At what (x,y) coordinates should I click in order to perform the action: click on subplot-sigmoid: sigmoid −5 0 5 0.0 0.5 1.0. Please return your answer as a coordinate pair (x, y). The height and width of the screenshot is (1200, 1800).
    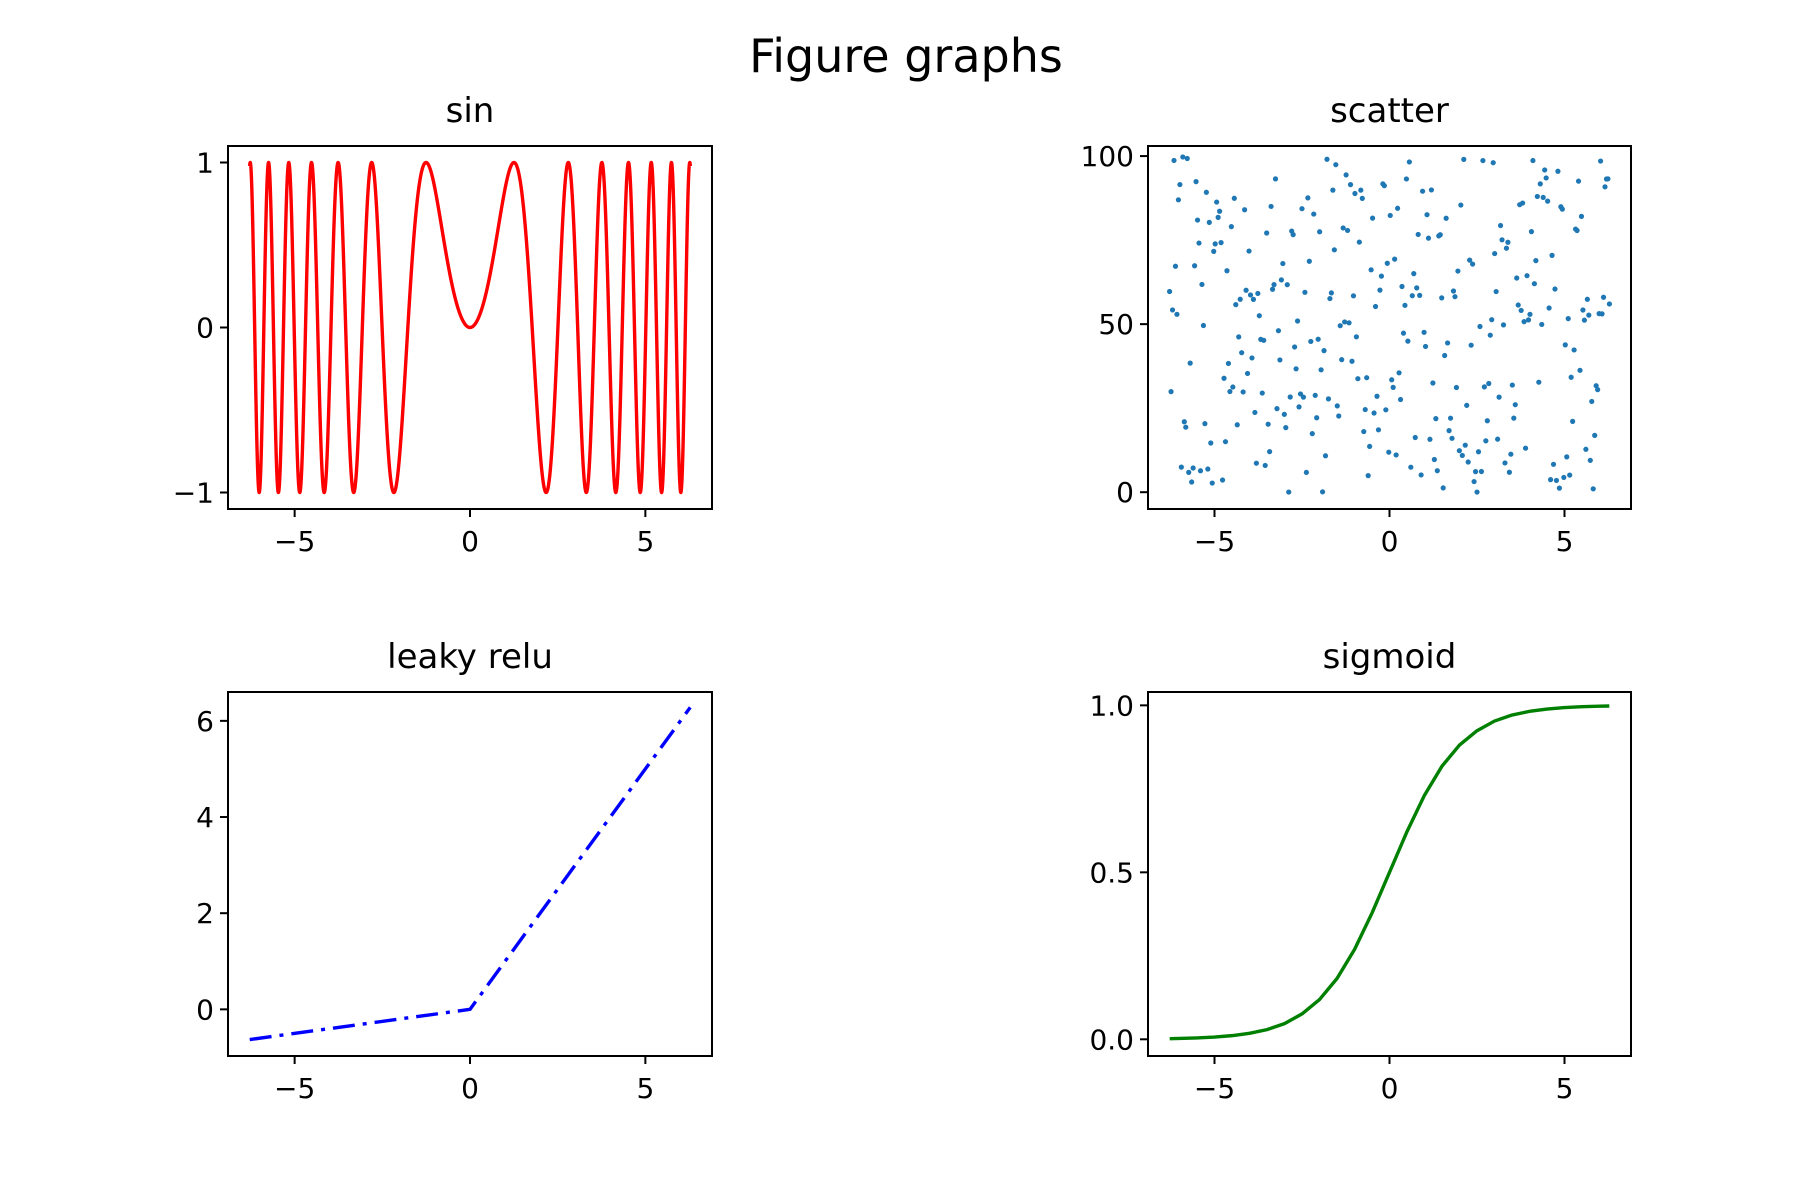
    Looking at the image, I should click on (1360, 871).